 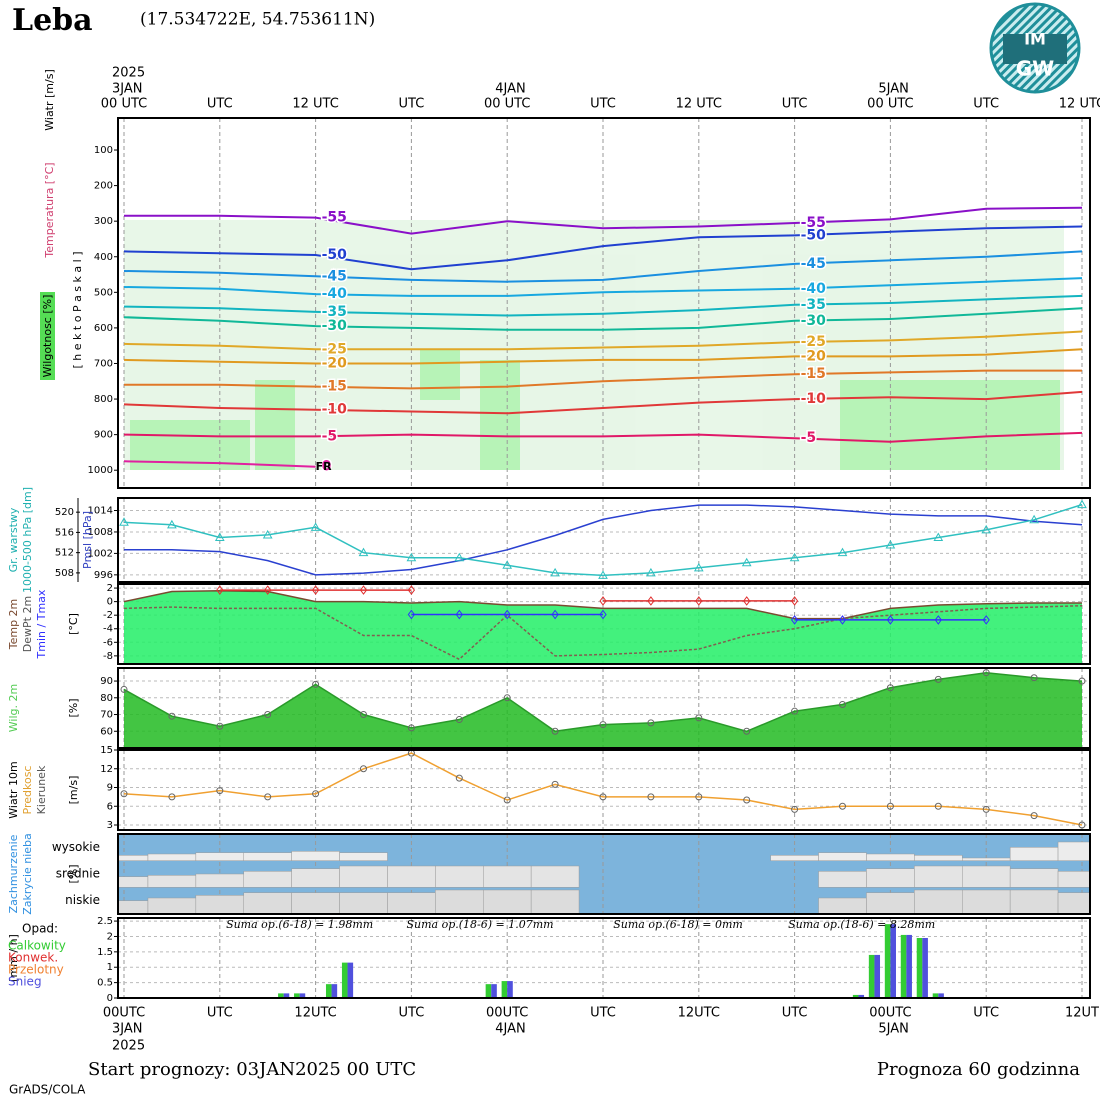 I want to click on legend-entry: Calkowity, so click(x=37, y=946).